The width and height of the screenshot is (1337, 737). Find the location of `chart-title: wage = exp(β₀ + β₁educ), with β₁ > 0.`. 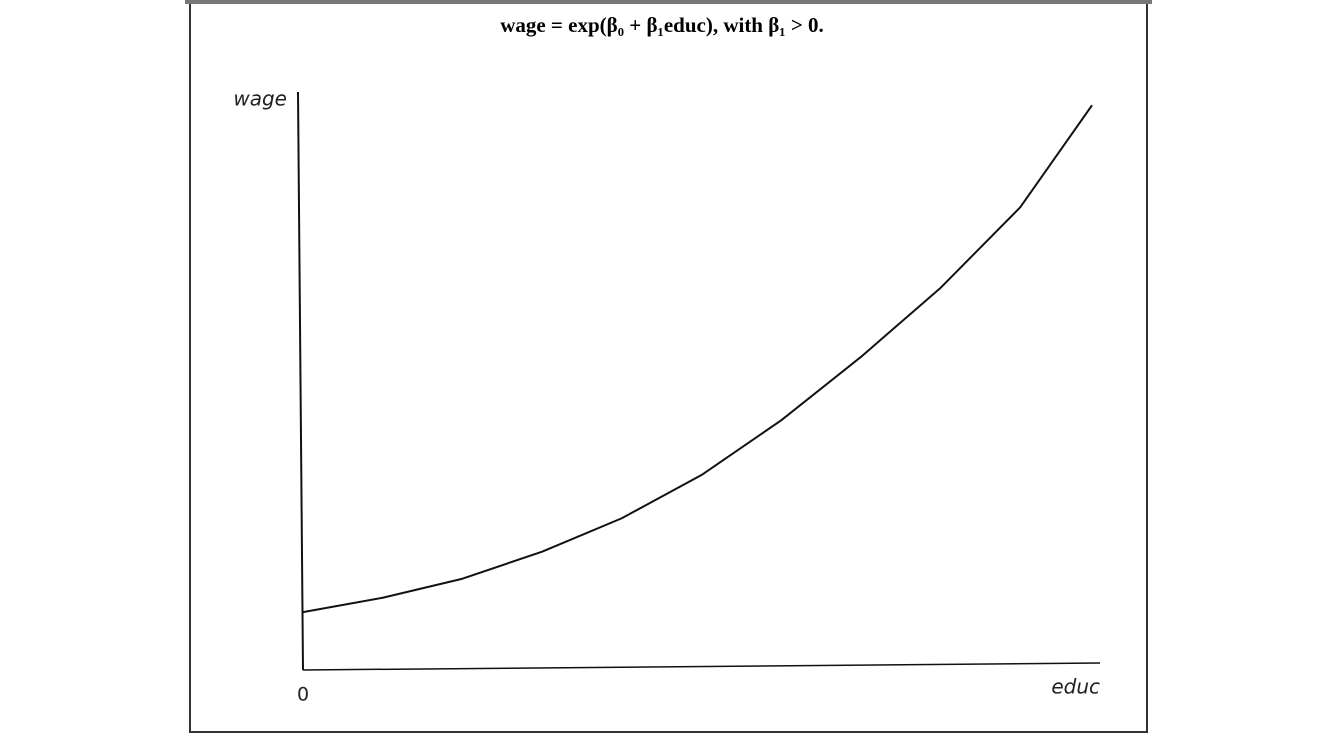

chart-title: wage = exp(β₀ + β₁educ), with β₁ > 0. is located at coordinates (662, 25).